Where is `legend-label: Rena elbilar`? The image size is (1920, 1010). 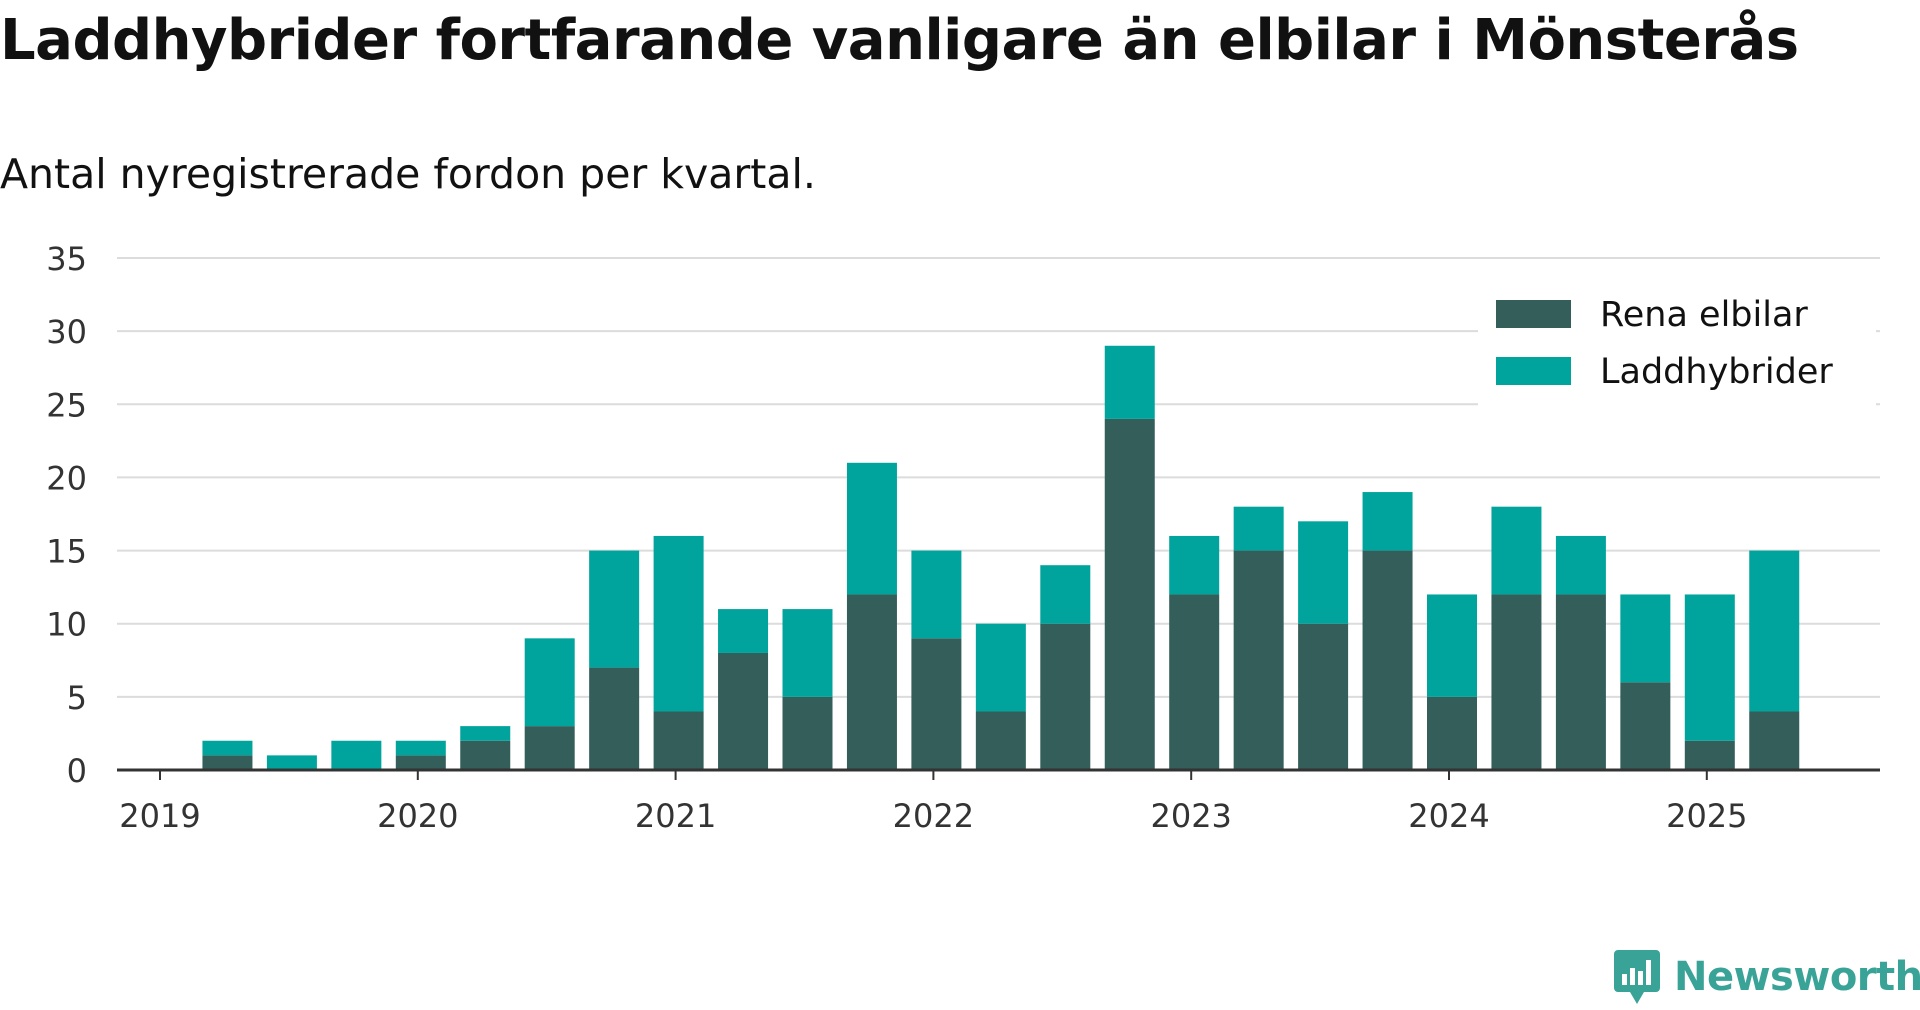
legend-label: Rena elbilar is located at coordinates (1704, 315).